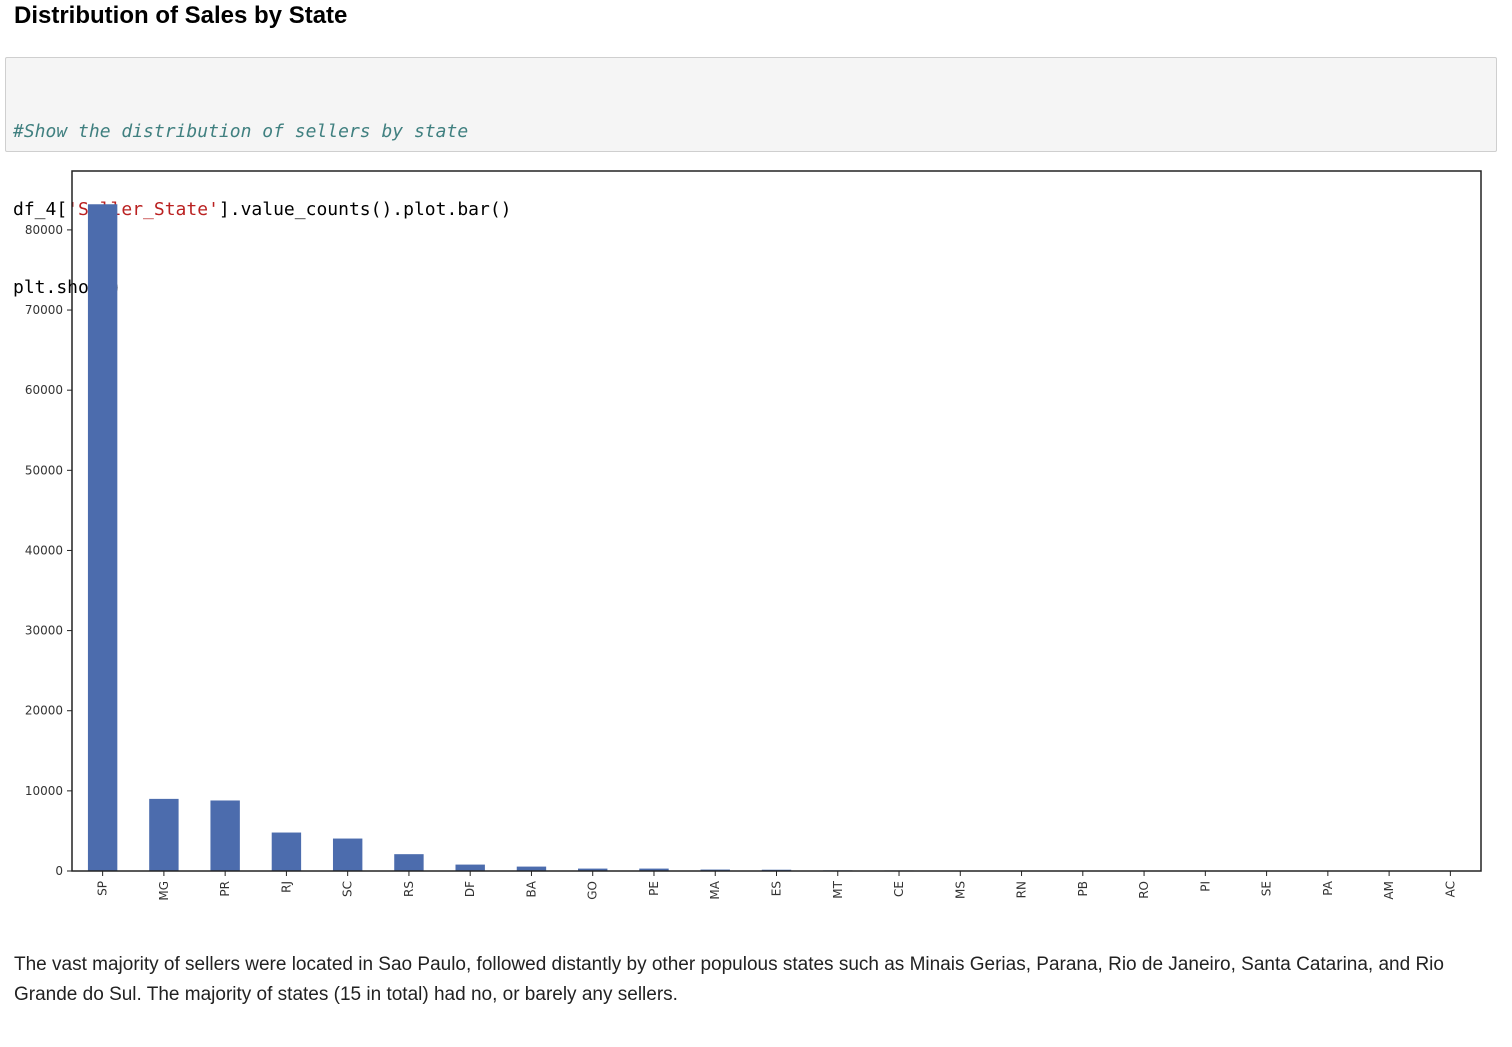 The width and height of the screenshot is (1512, 1047). What do you see at coordinates (593, 869) in the screenshot?
I see `bar-go` at bounding box center [593, 869].